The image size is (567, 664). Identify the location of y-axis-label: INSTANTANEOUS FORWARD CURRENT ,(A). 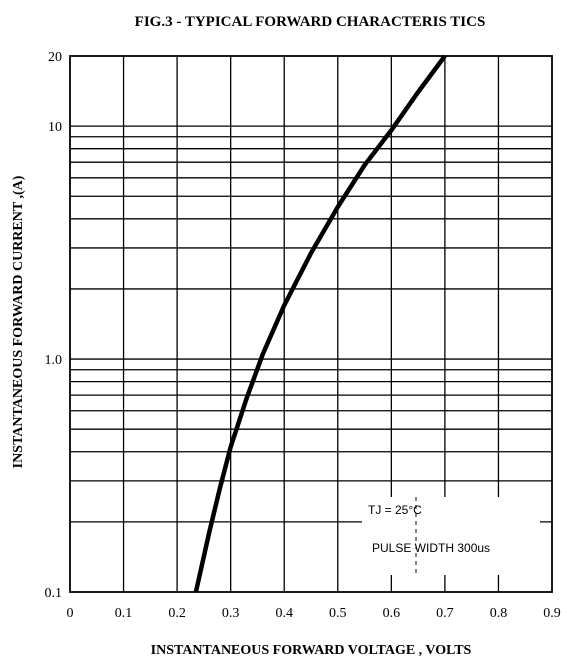
(18, 321).